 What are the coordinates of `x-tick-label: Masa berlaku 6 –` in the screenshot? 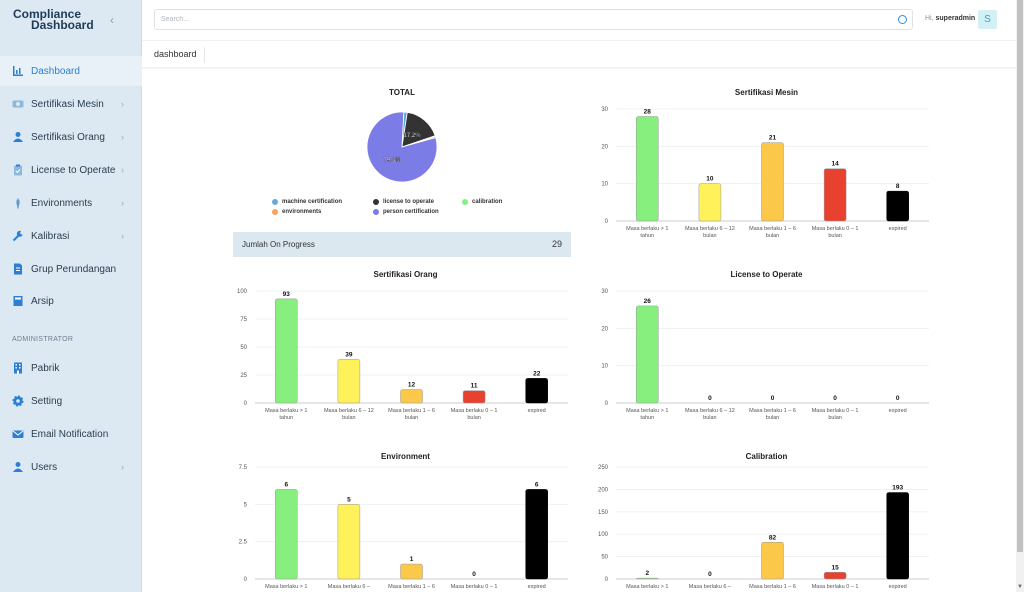 It's located at (710, 587).